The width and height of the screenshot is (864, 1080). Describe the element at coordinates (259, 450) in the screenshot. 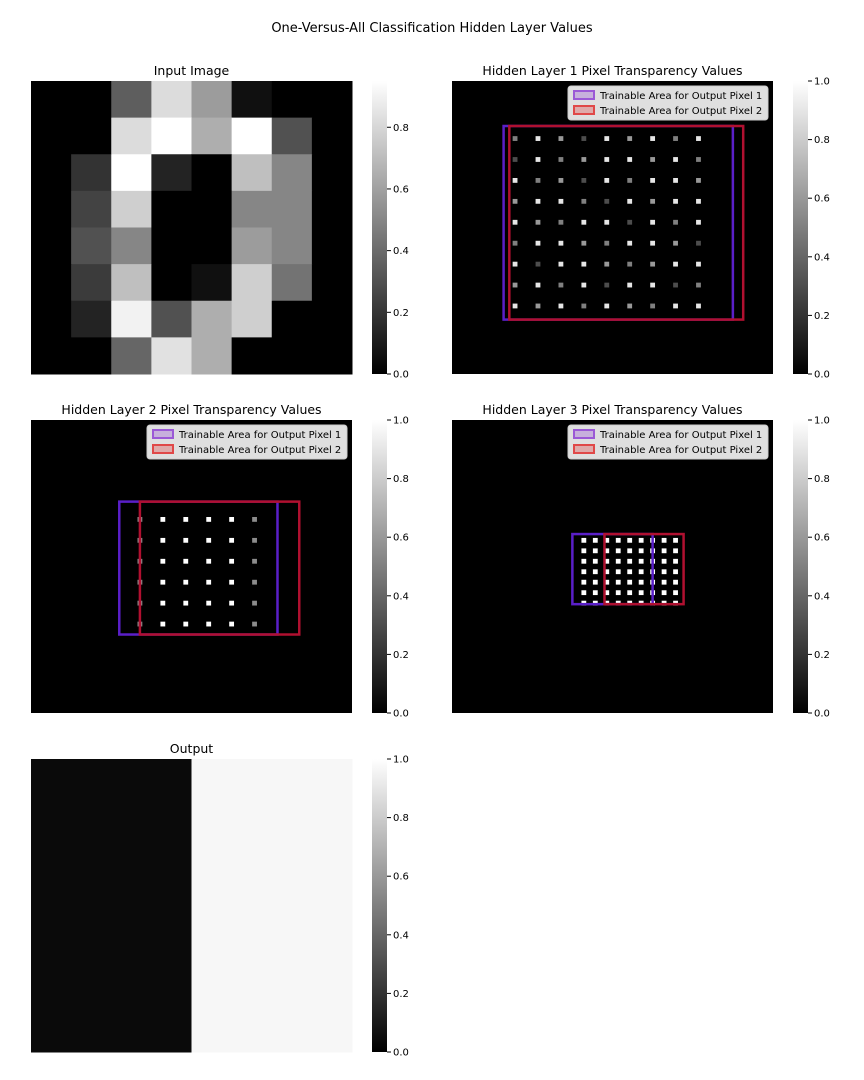

I see `legend-label: Trainable Area for Output Pixel 2` at that location.